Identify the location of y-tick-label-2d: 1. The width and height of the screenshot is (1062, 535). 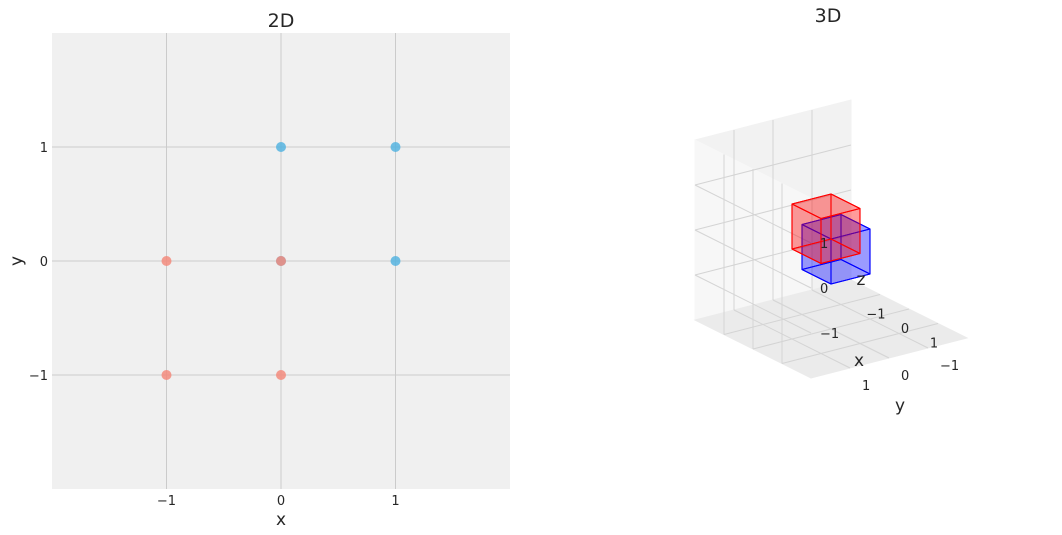
(44, 148).